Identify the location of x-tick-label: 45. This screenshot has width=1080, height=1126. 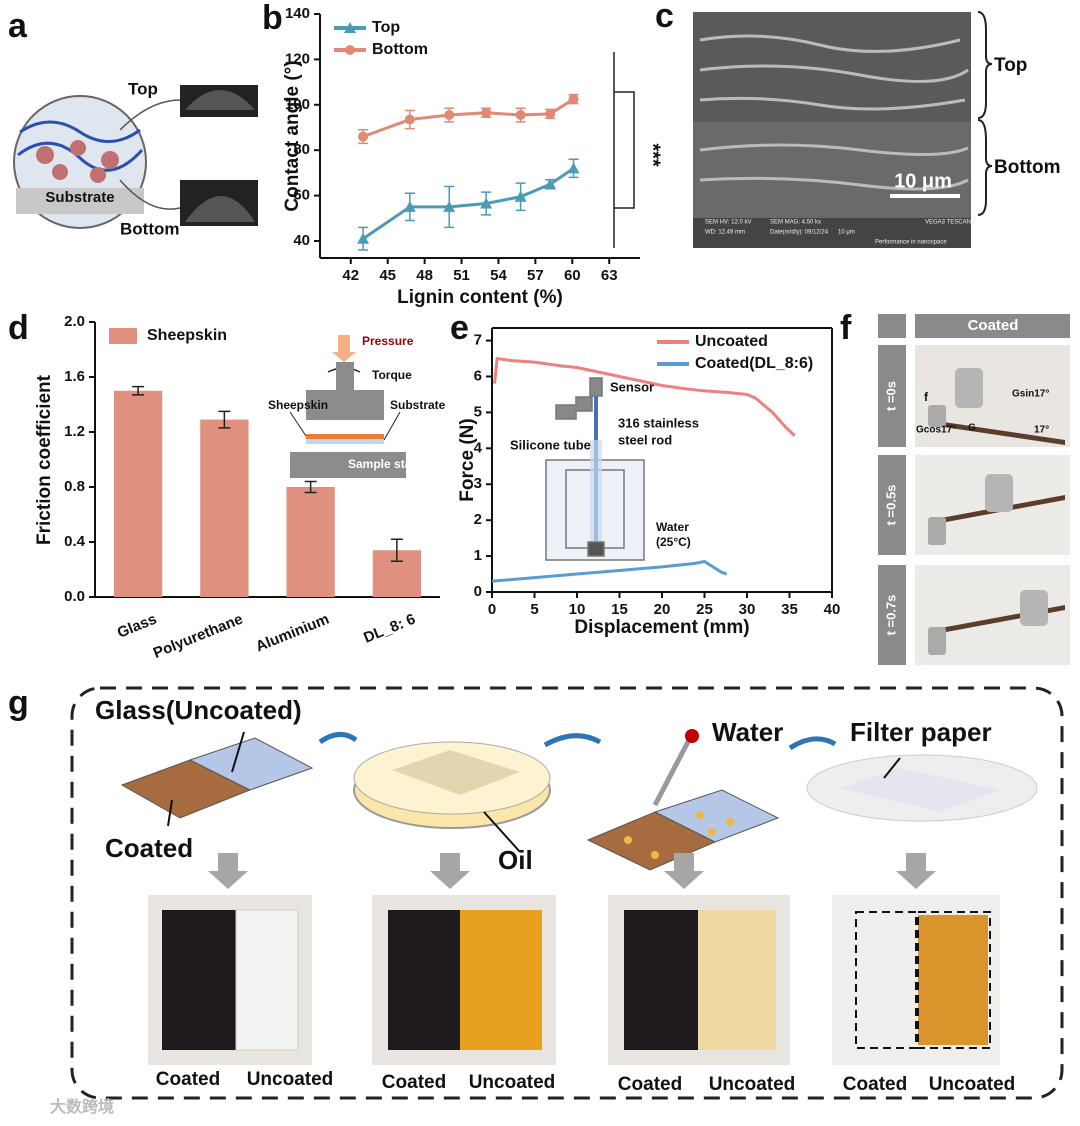
(387, 275).